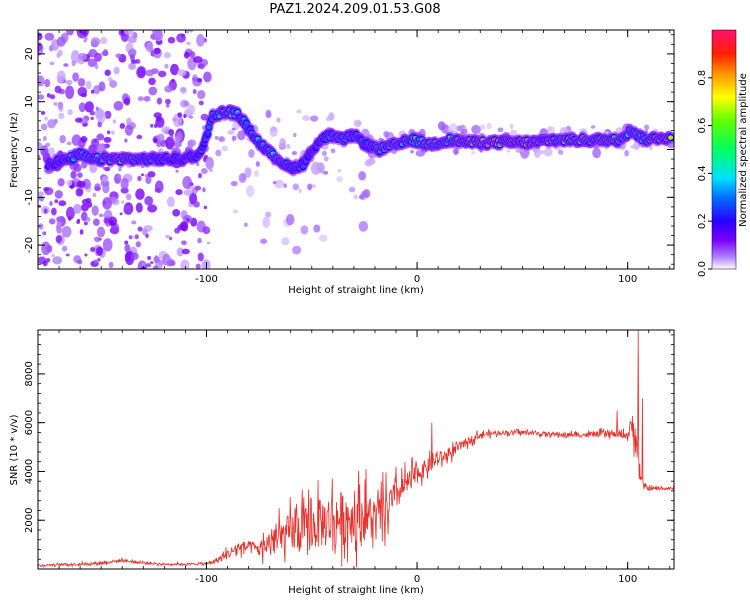 The image size is (750, 600). Describe the element at coordinates (356, 590) in the screenshot. I see `snr-x-axis-label: Height of straight line (km)` at that location.